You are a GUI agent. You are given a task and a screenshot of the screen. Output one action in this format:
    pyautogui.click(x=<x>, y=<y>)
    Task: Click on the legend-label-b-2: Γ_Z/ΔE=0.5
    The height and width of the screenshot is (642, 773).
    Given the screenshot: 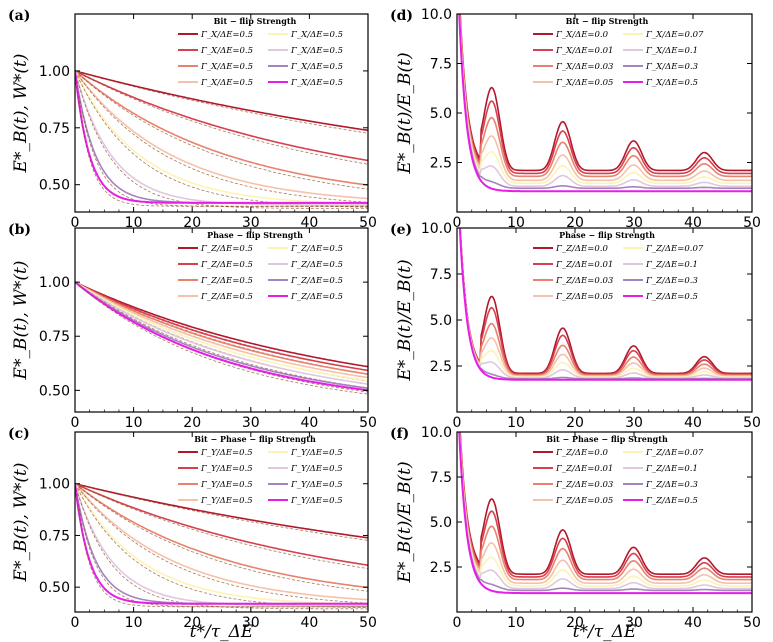 What is the action you would take?
    pyautogui.click(x=226, y=281)
    